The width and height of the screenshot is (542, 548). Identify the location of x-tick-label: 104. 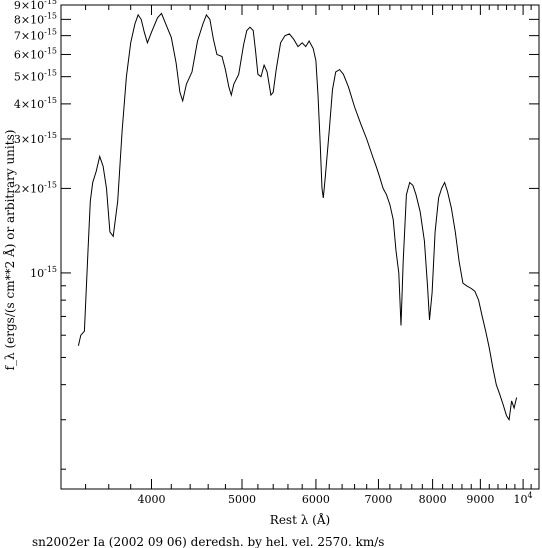
(523, 498).